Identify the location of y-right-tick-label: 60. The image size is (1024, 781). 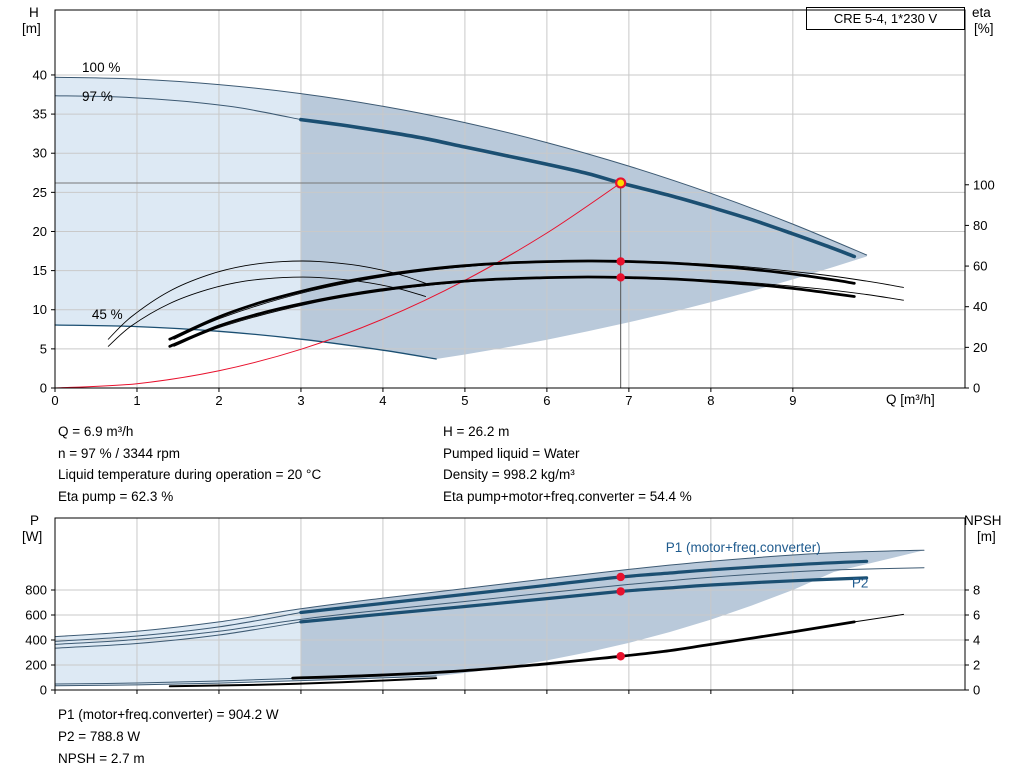
(980, 266).